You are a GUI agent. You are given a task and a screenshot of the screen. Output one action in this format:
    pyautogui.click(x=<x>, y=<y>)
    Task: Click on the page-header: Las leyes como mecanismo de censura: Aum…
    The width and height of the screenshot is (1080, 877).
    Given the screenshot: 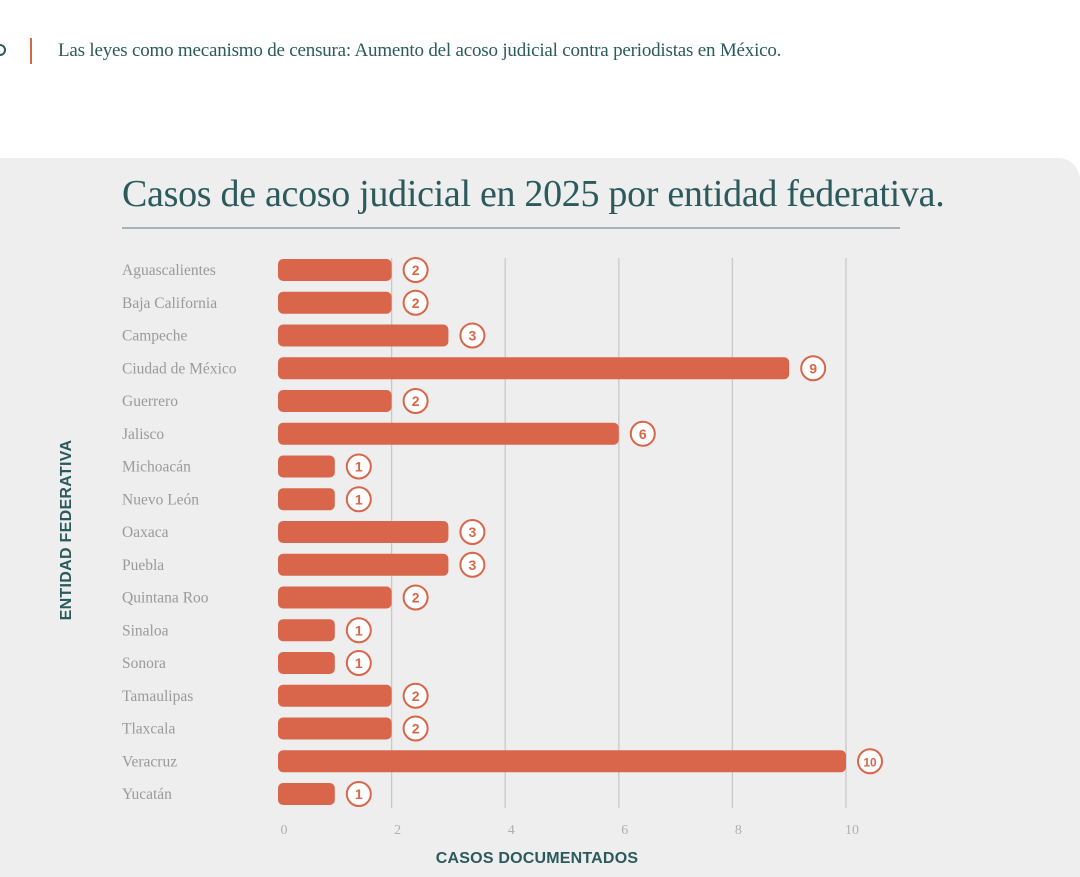 What is the action you would take?
    pyautogui.click(x=540, y=52)
    